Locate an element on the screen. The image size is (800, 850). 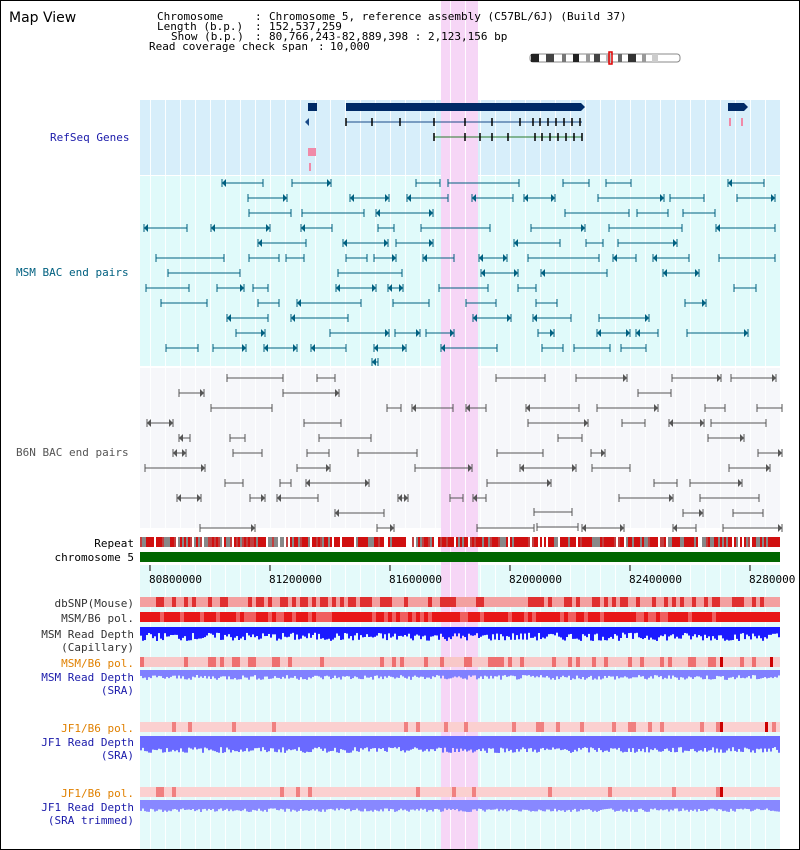
selected-region-highlight is located at coordinates (459, 425).